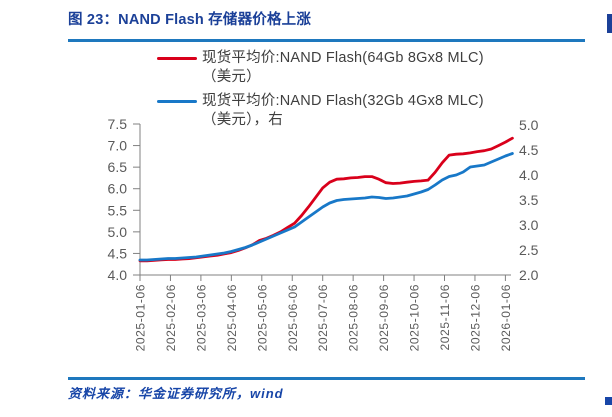 Image resolution: width=612 pixels, height=417 pixels. I want to click on title-rule, so click(326, 40).